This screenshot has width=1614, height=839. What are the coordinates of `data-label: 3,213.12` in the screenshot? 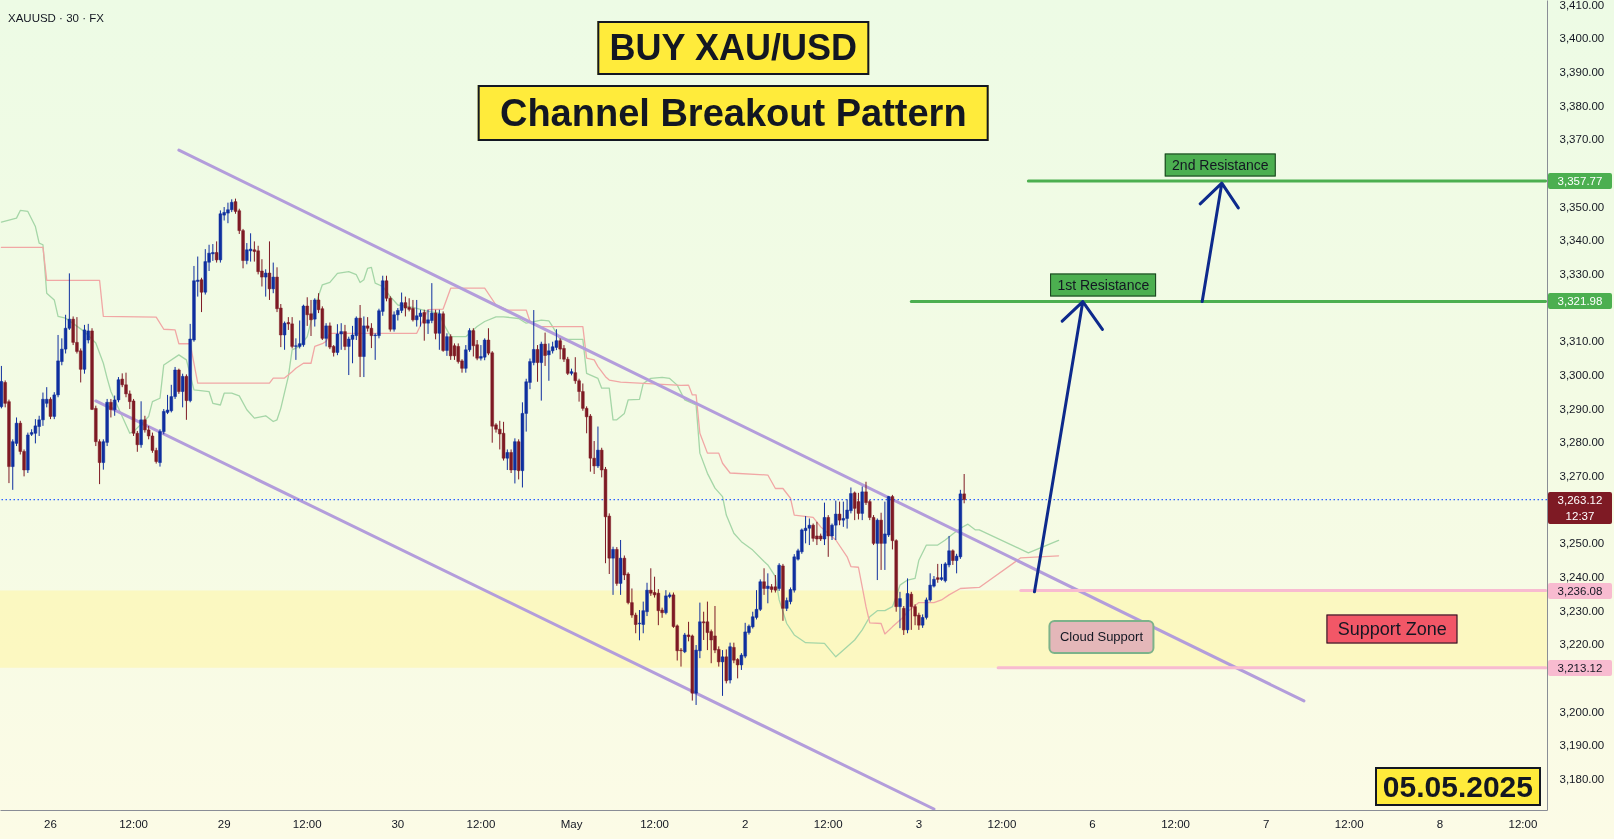 It's located at (1580, 667).